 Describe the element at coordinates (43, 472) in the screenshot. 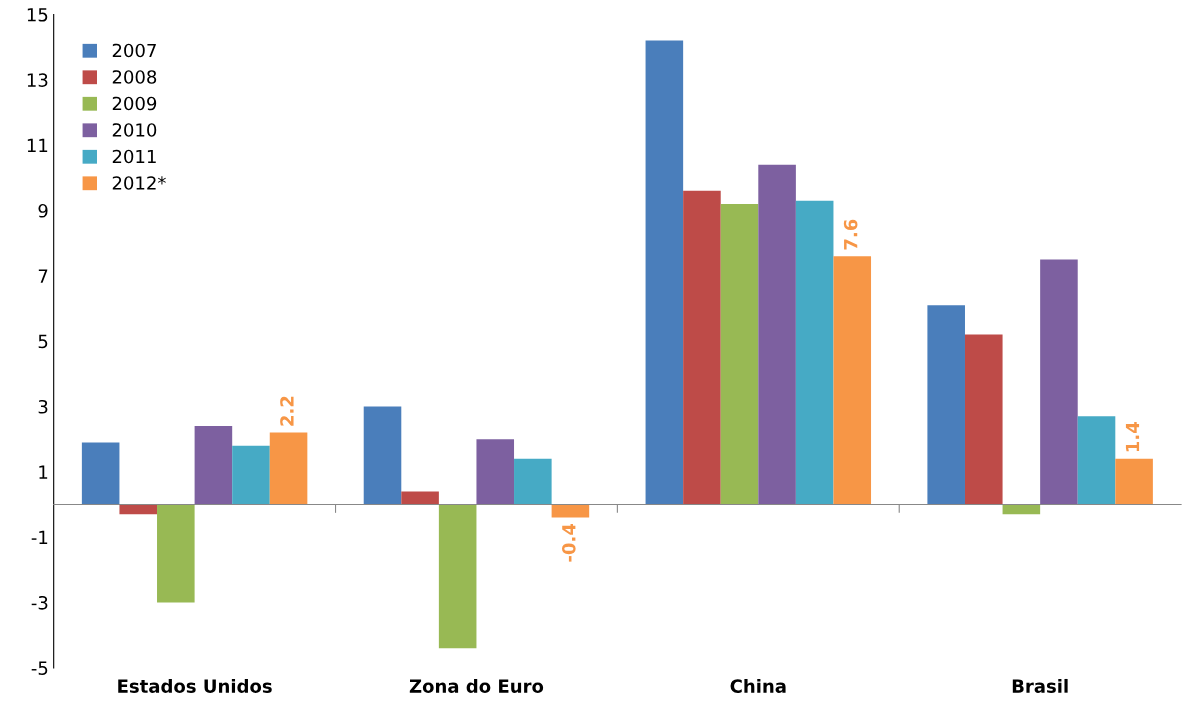

I see `y-tick-label: 1` at that location.